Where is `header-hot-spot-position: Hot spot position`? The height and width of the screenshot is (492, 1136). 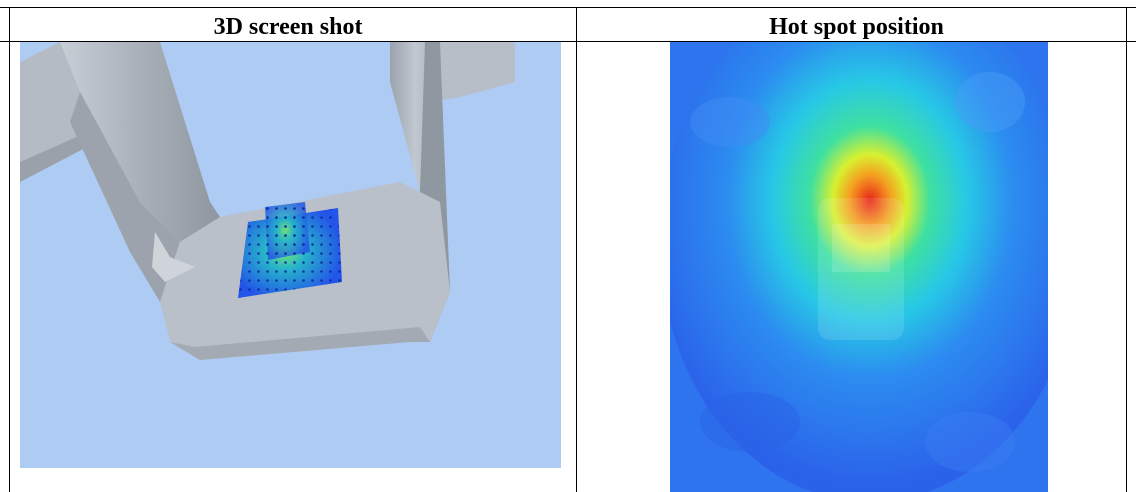 header-hot-spot-position: Hot spot position is located at coordinates (856, 27).